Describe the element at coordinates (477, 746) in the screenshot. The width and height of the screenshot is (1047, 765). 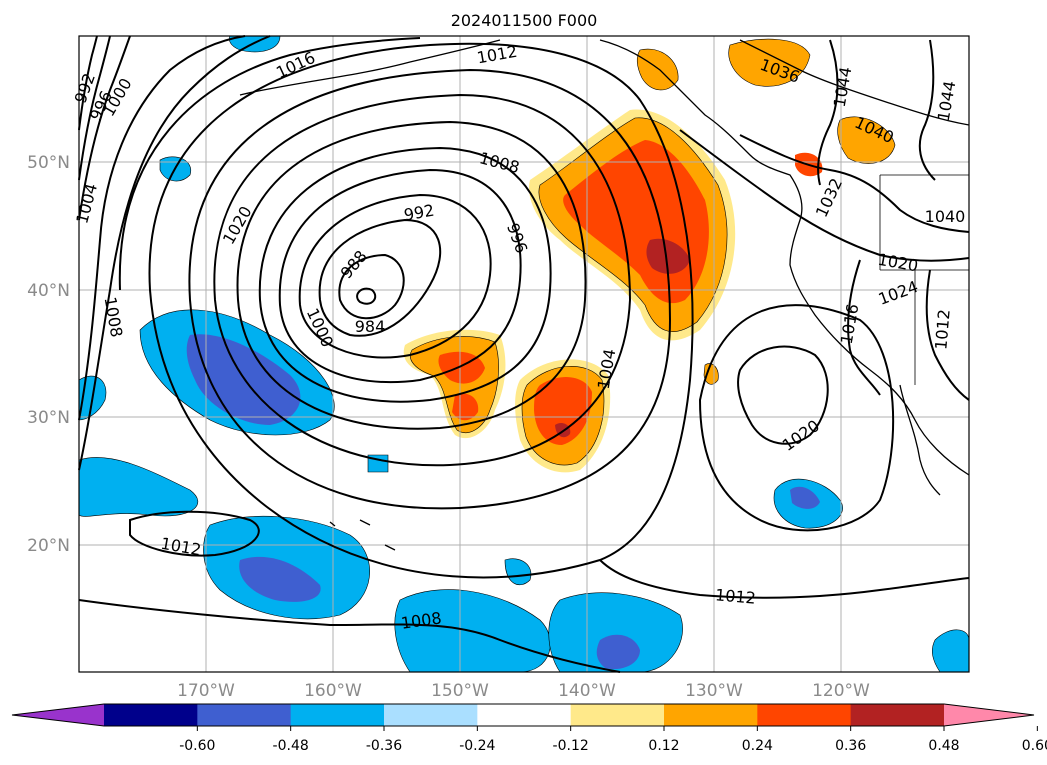
I see `colorbar-tick-label: -0.24` at that location.